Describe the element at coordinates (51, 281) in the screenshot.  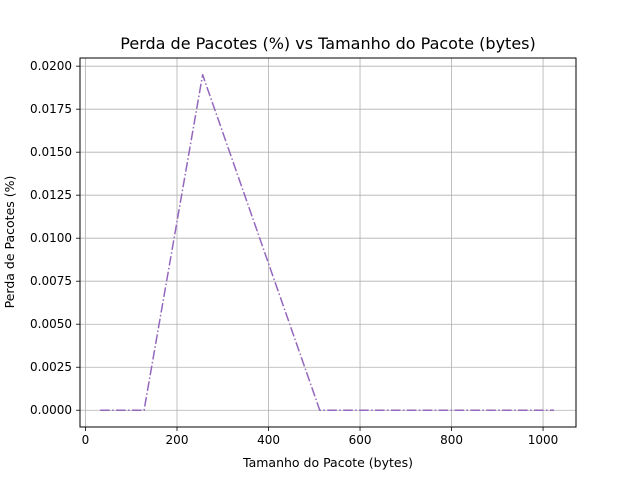
I see `y-tick-label: 0.0075` at that location.